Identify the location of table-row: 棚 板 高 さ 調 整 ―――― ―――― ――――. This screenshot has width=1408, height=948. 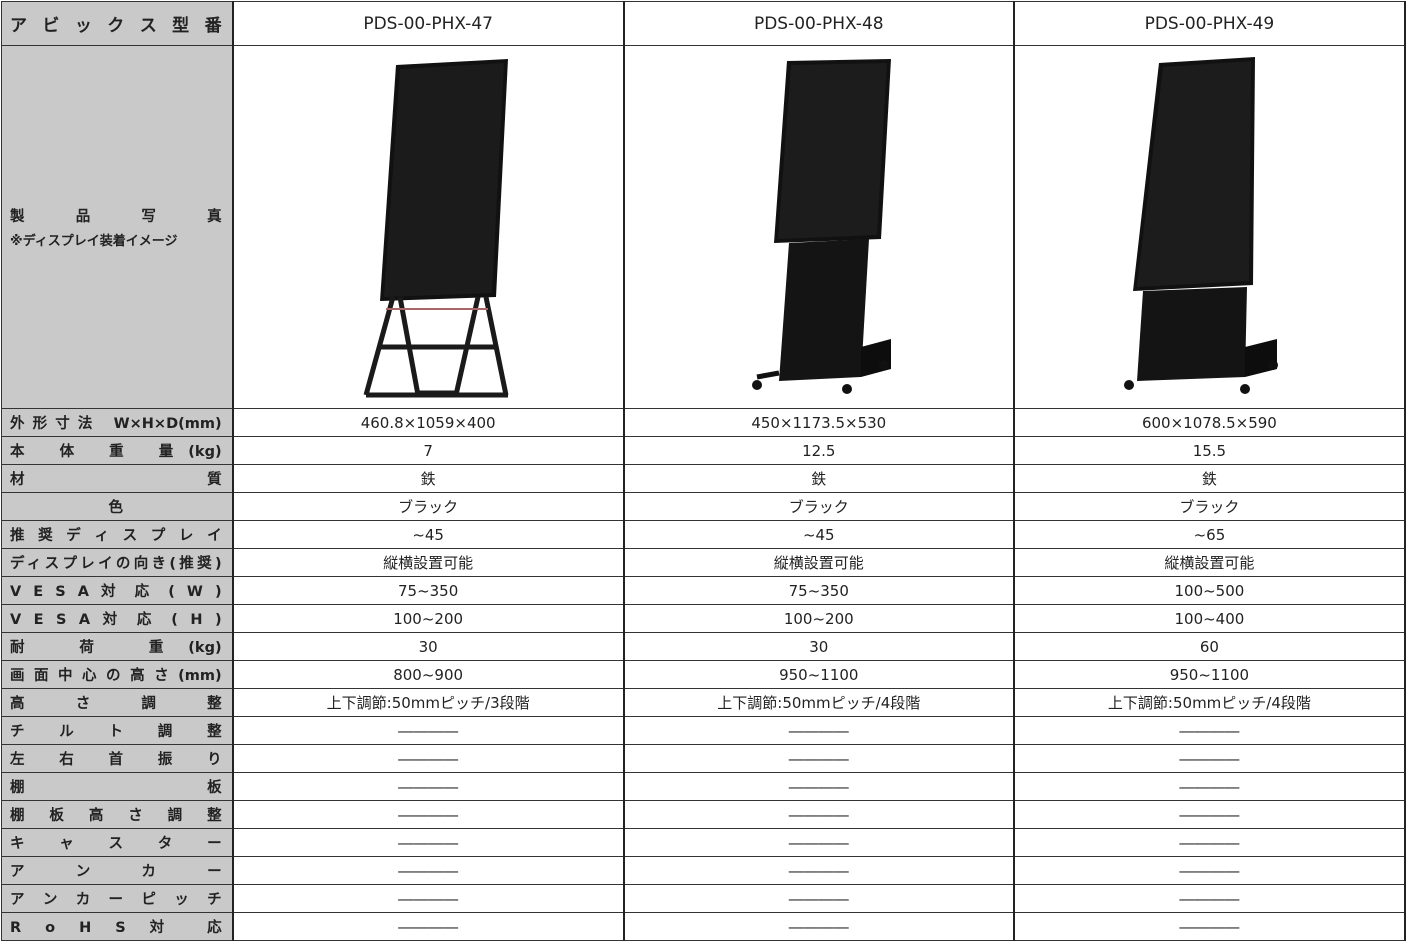
(703, 814).